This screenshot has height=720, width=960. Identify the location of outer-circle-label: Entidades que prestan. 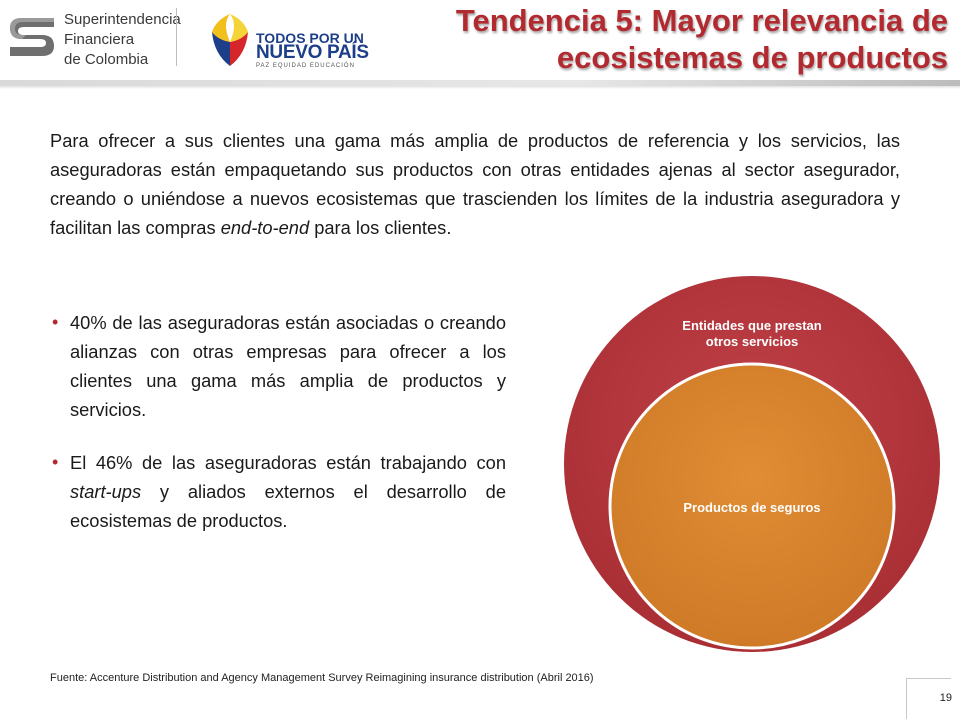
(751, 325).